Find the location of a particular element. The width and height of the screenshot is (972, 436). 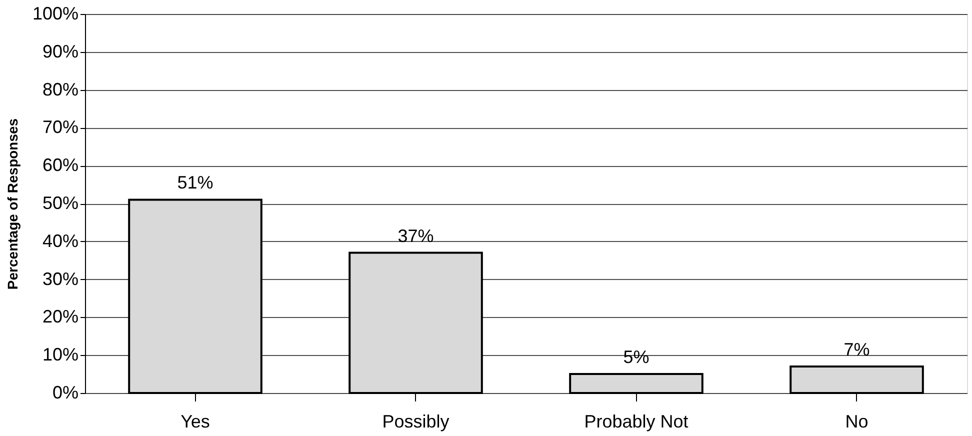

x-tick-label: No is located at coordinates (856, 422).